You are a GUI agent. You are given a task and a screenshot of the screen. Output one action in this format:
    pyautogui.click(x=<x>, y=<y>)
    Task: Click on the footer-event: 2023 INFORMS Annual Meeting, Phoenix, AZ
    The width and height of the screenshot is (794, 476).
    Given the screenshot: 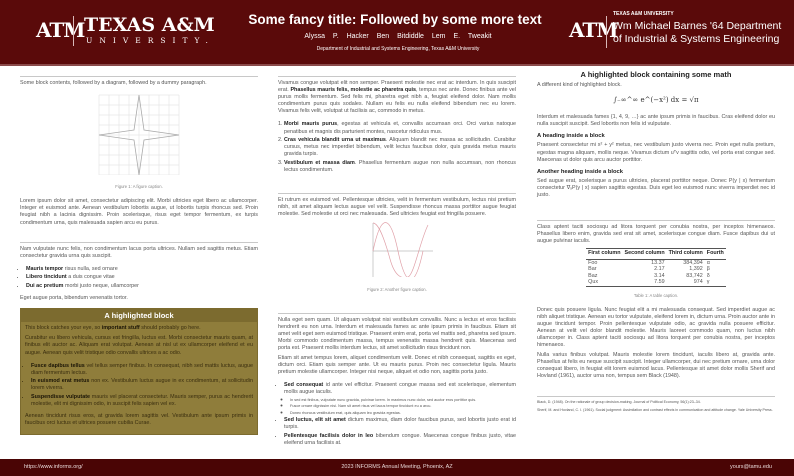 What is the action you would take?
    pyautogui.click(x=397, y=467)
    